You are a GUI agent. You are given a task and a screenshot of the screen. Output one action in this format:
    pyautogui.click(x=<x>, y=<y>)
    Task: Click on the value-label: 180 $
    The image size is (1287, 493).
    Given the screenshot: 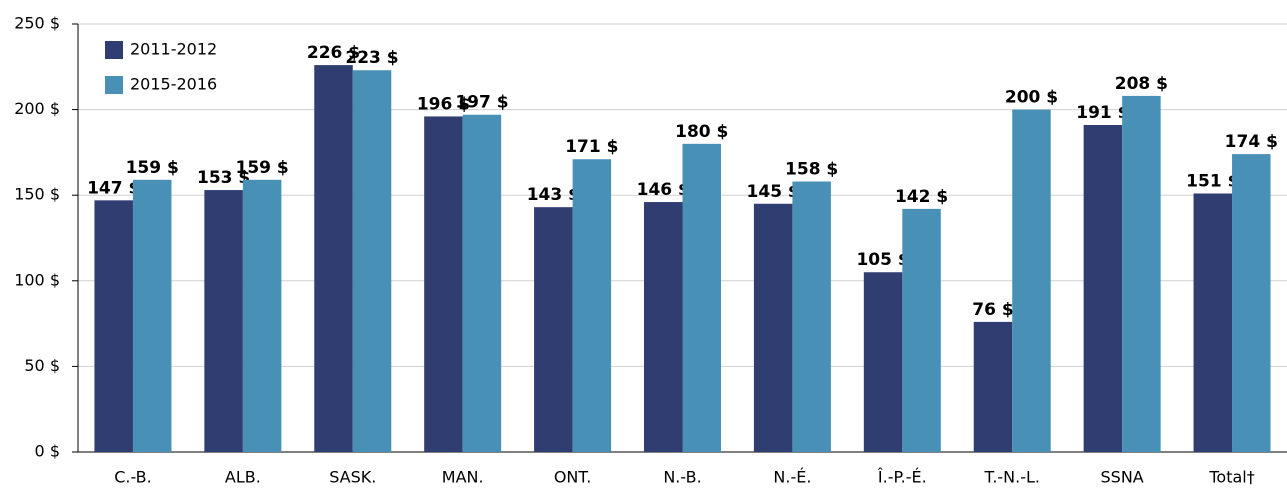 What is the action you would take?
    pyautogui.click(x=701, y=132)
    